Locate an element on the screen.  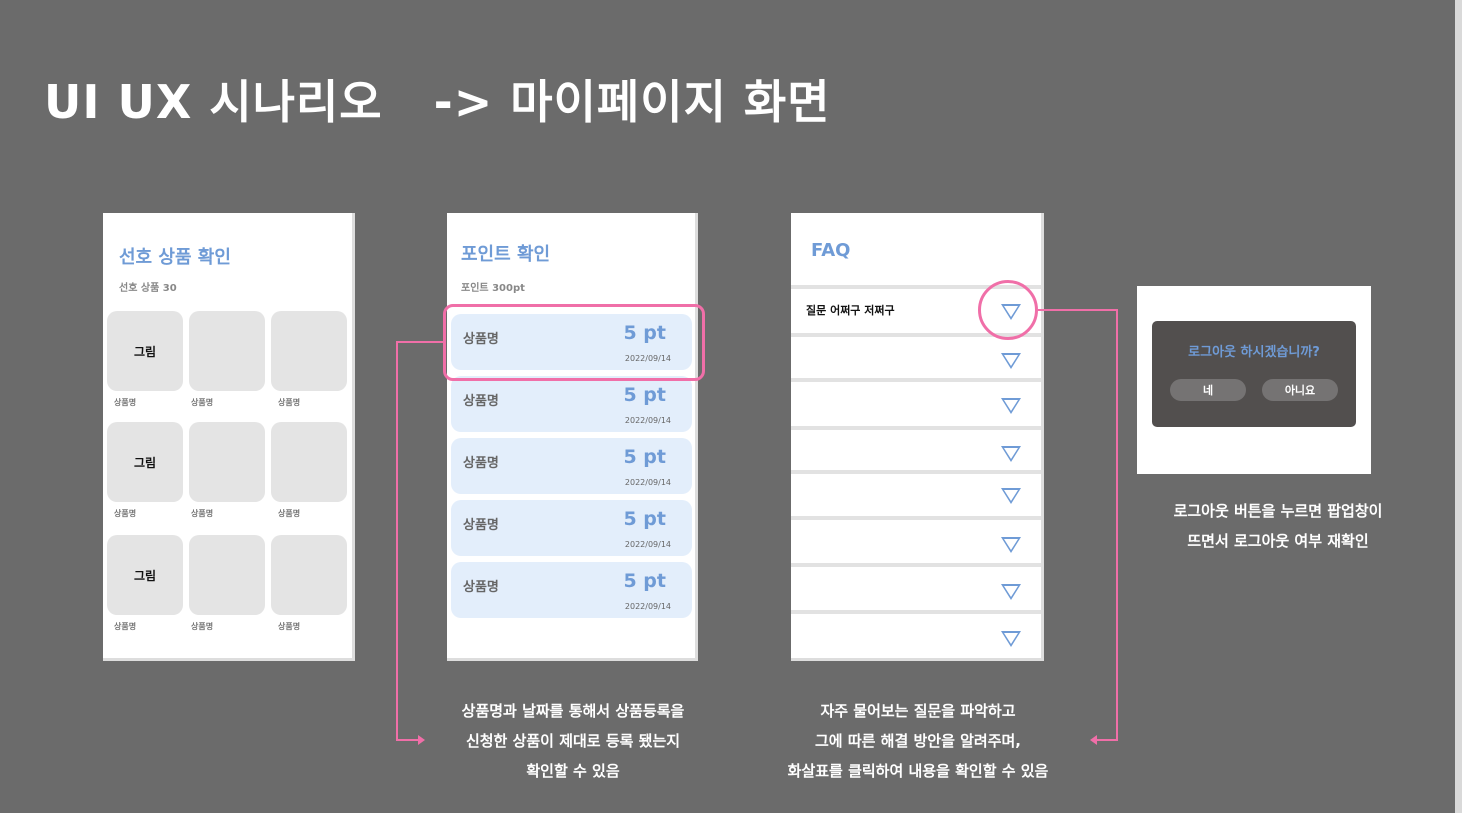
points-title: 포인트 확인 is located at coordinates (506, 254).